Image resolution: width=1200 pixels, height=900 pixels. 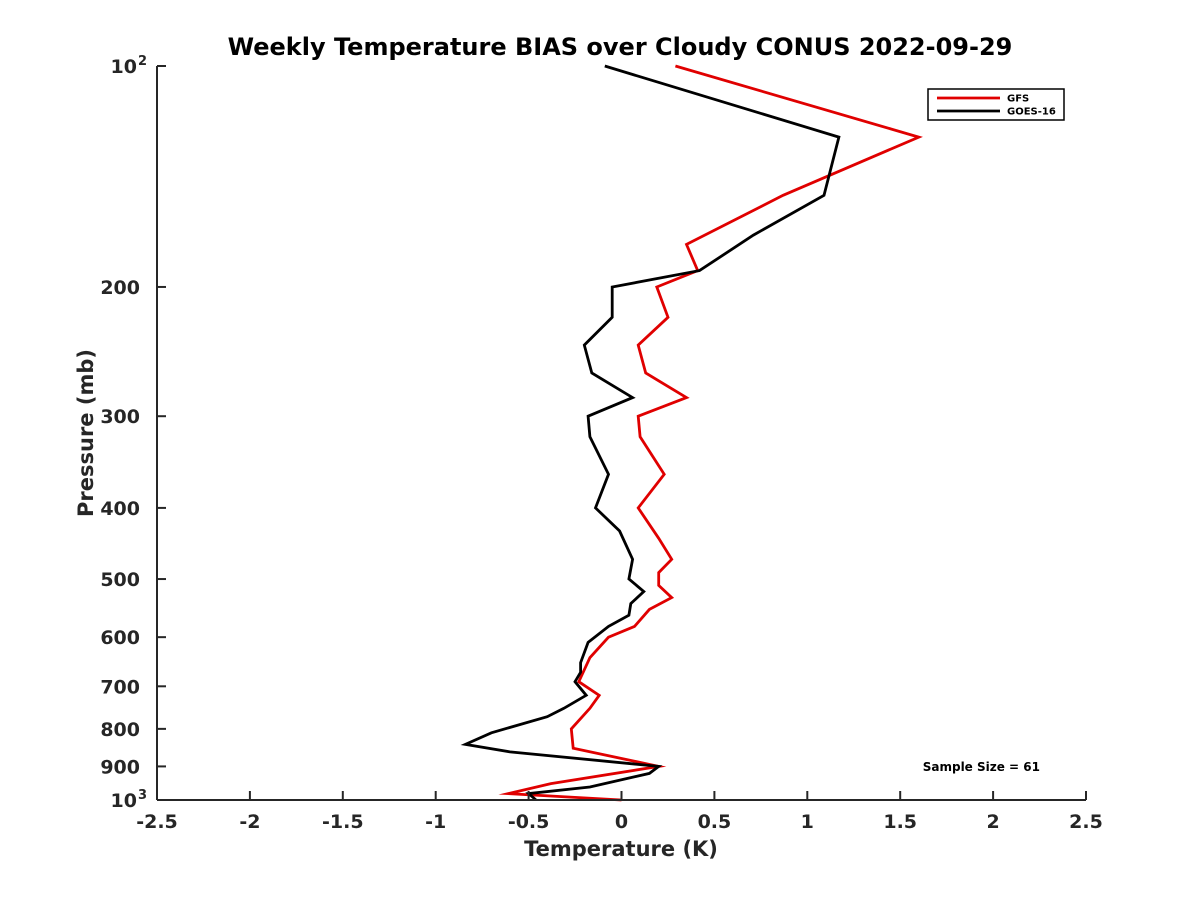 I want to click on x-tick-label: 1.5, so click(x=900, y=822).